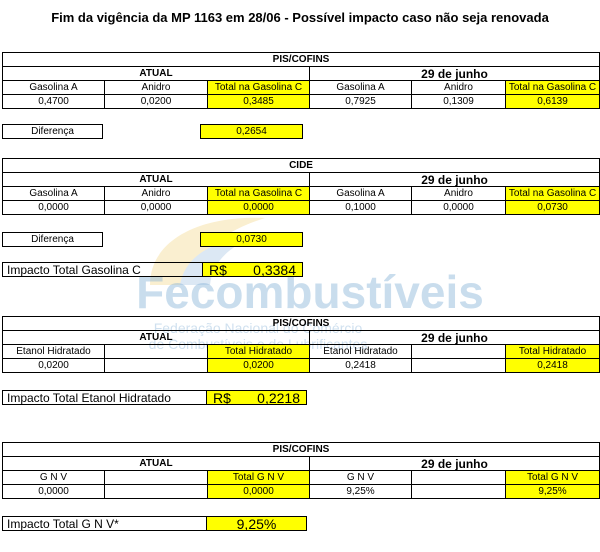 The height and width of the screenshot is (552, 600). Describe the element at coordinates (256, 397) in the screenshot. I see `impacto-value: R$ 0,2218` at that location.